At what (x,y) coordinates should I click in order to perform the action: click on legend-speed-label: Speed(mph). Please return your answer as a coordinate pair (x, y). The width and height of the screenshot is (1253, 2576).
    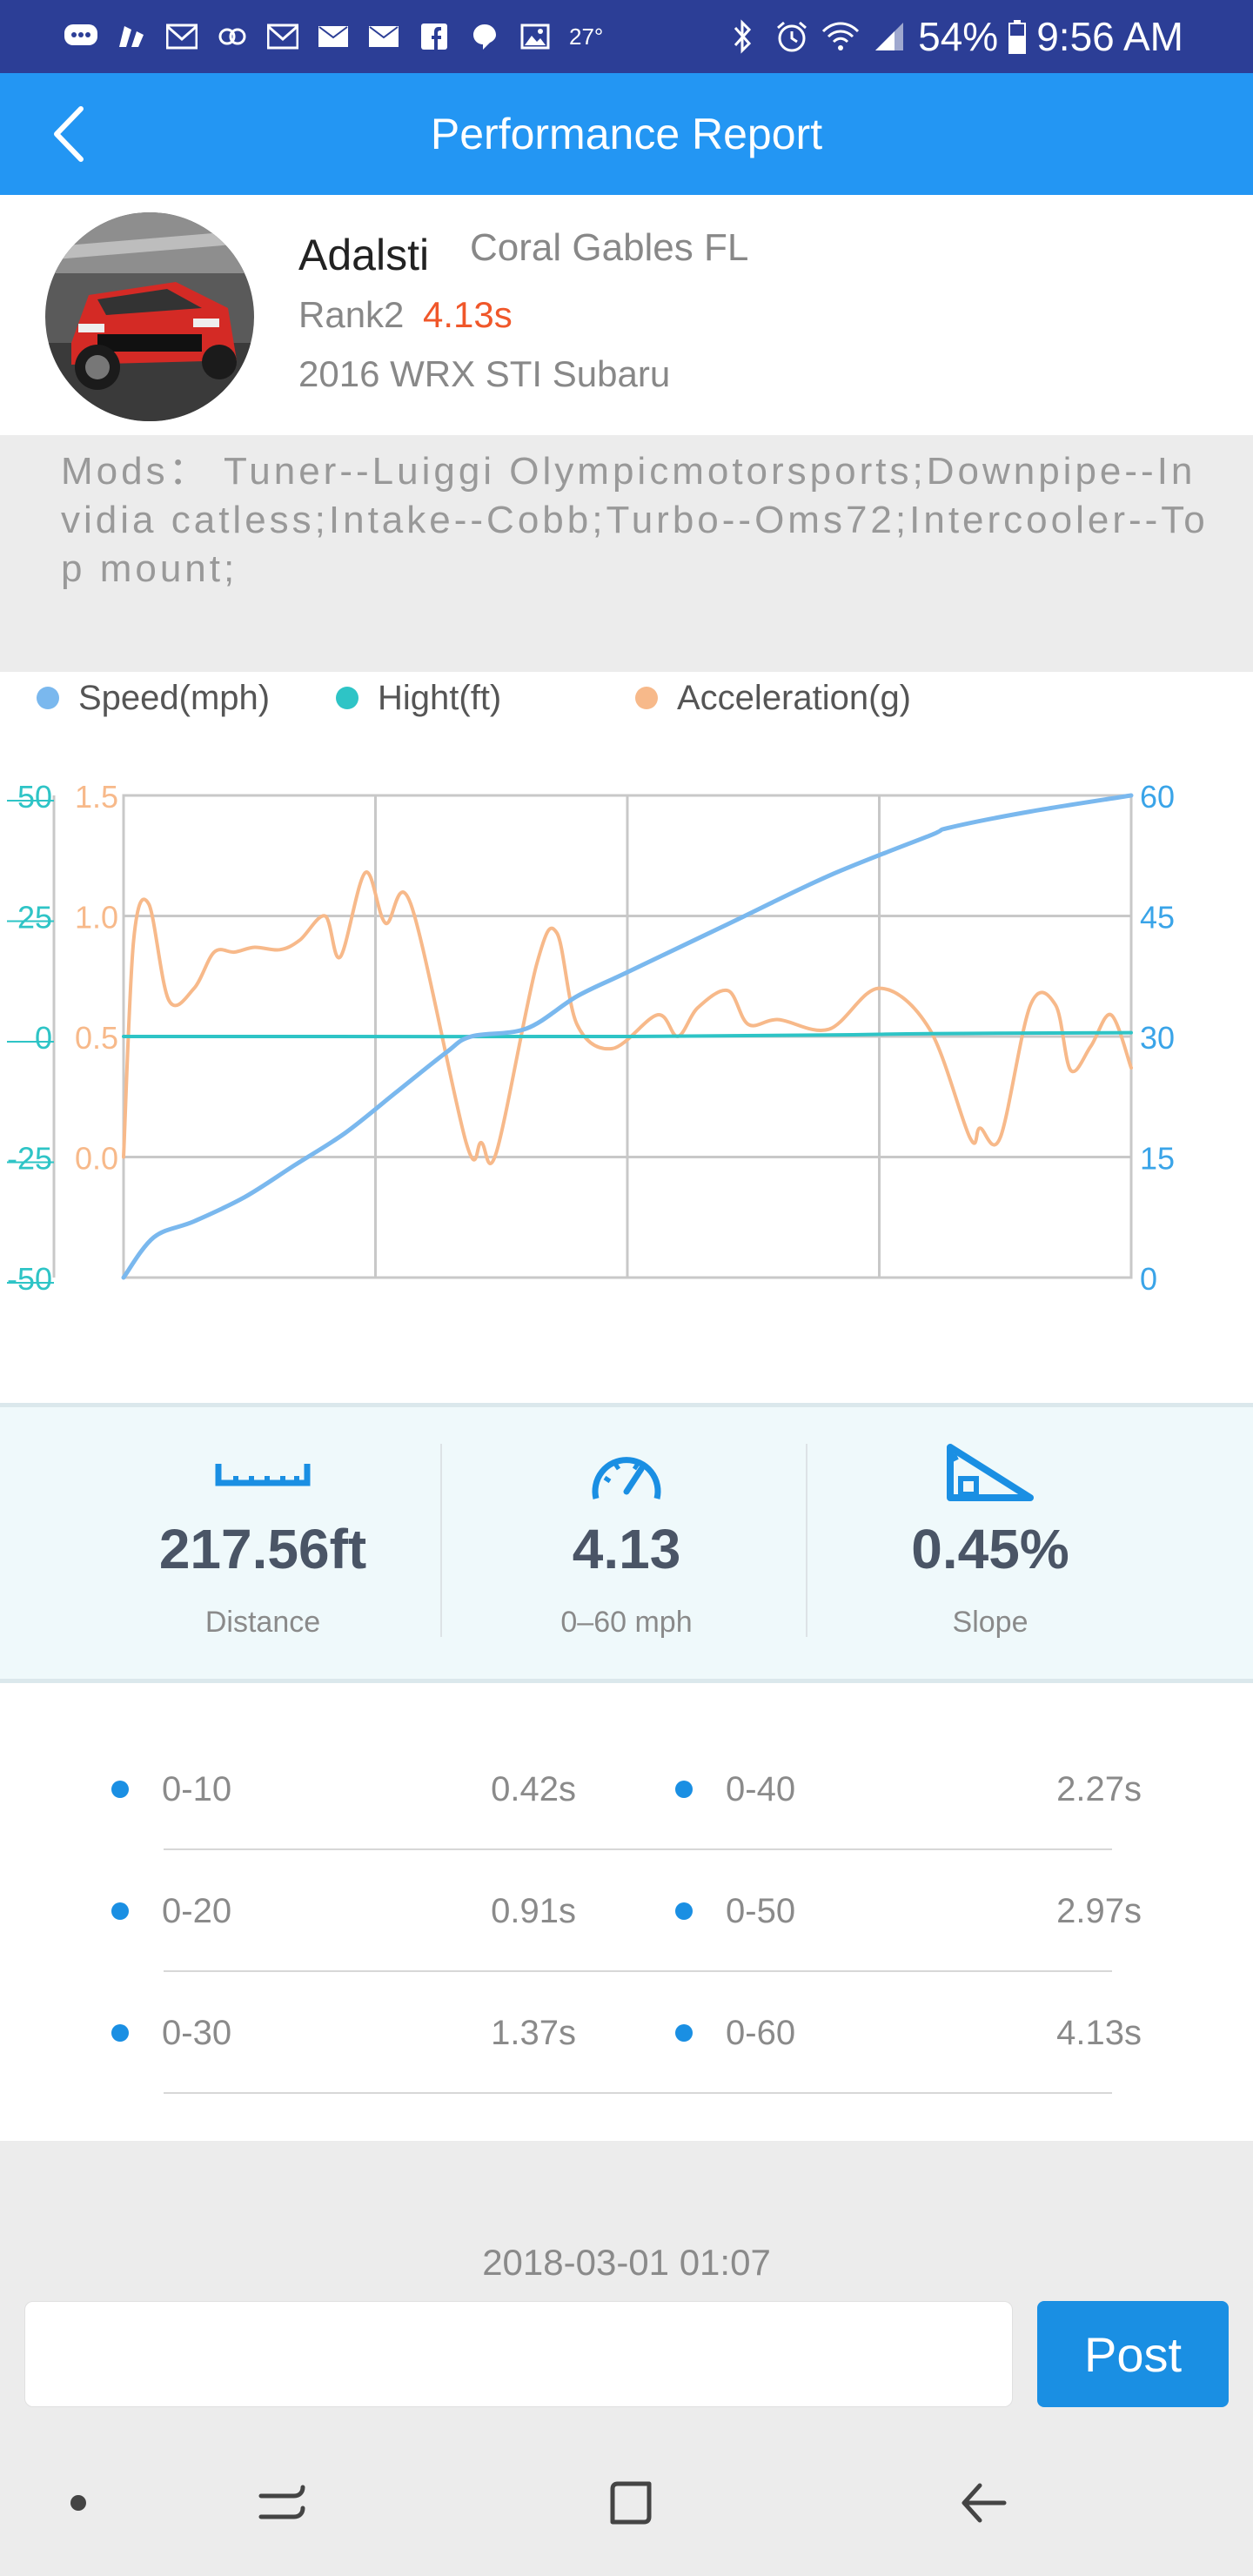
    Looking at the image, I should click on (174, 697).